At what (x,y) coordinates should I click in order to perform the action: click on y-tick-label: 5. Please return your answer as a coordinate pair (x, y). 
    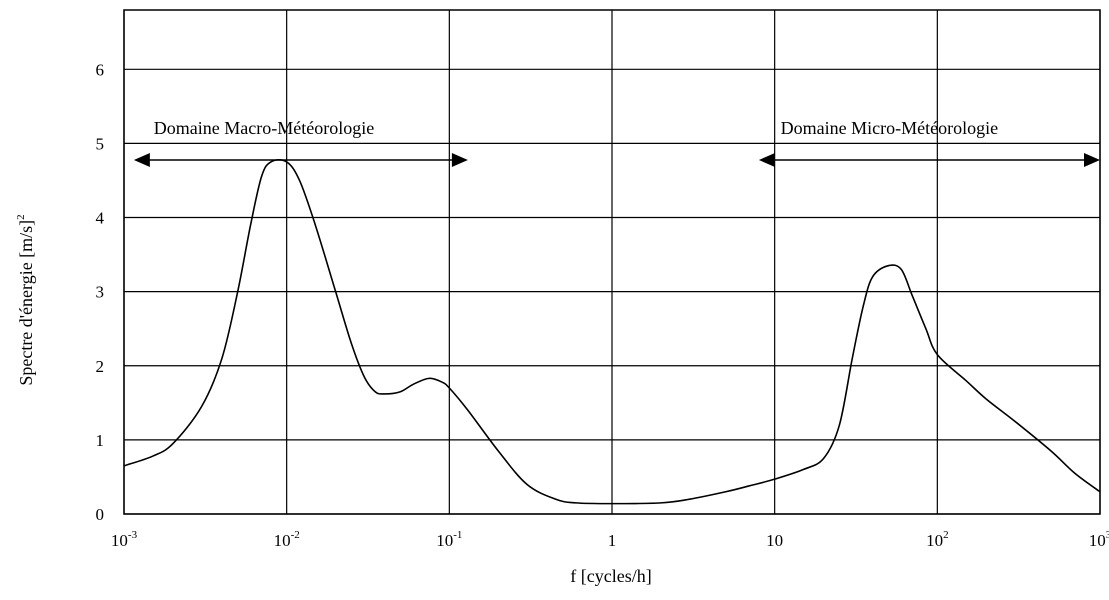
    Looking at the image, I should click on (100, 143).